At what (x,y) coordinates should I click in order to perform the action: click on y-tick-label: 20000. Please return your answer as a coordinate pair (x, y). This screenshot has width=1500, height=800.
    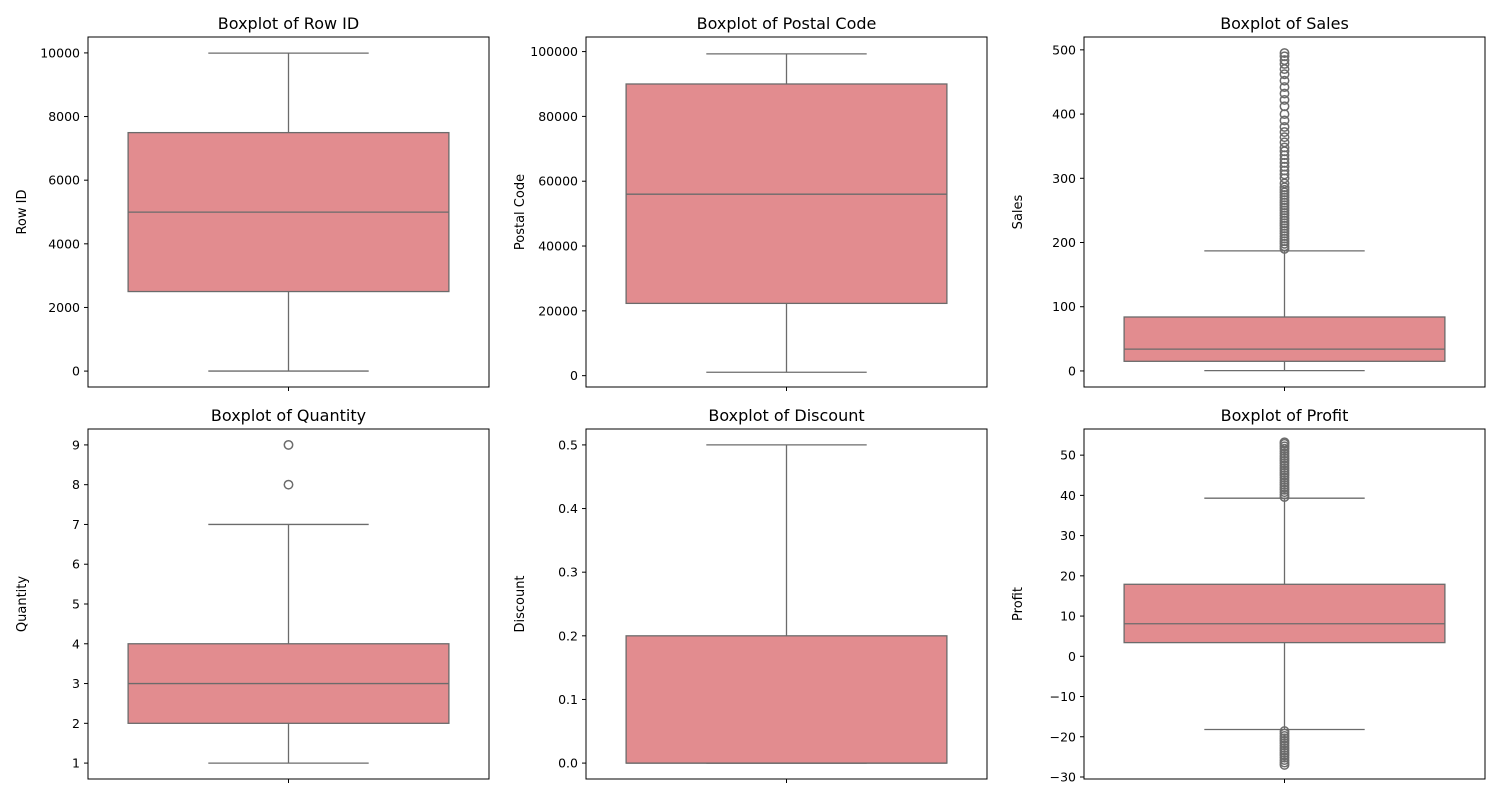
    Looking at the image, I should click on (558, 310).